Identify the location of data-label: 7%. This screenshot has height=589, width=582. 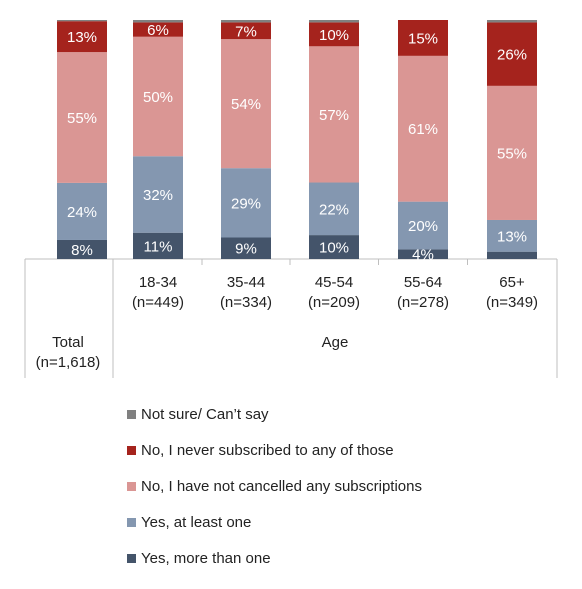
(246, 31).